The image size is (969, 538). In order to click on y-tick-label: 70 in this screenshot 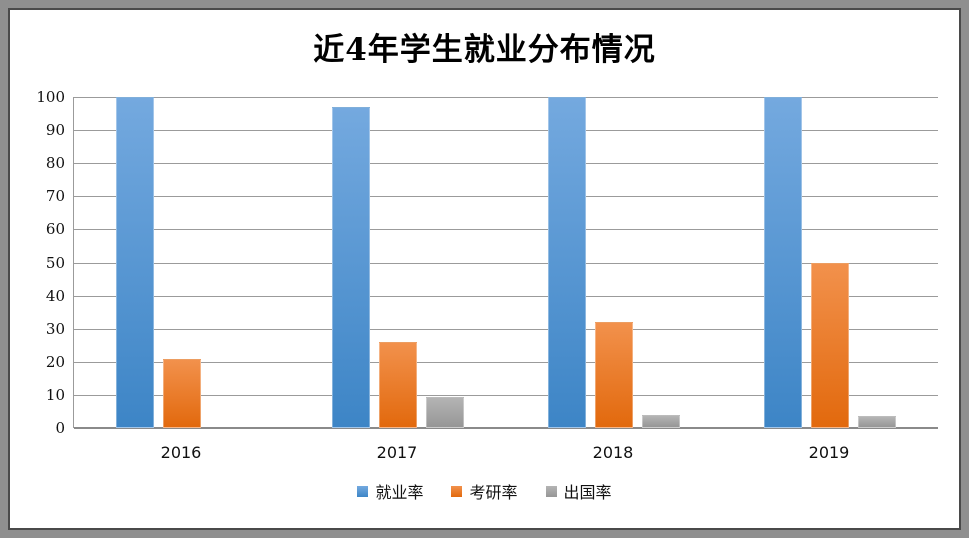, I will do `click(55, 196)`.